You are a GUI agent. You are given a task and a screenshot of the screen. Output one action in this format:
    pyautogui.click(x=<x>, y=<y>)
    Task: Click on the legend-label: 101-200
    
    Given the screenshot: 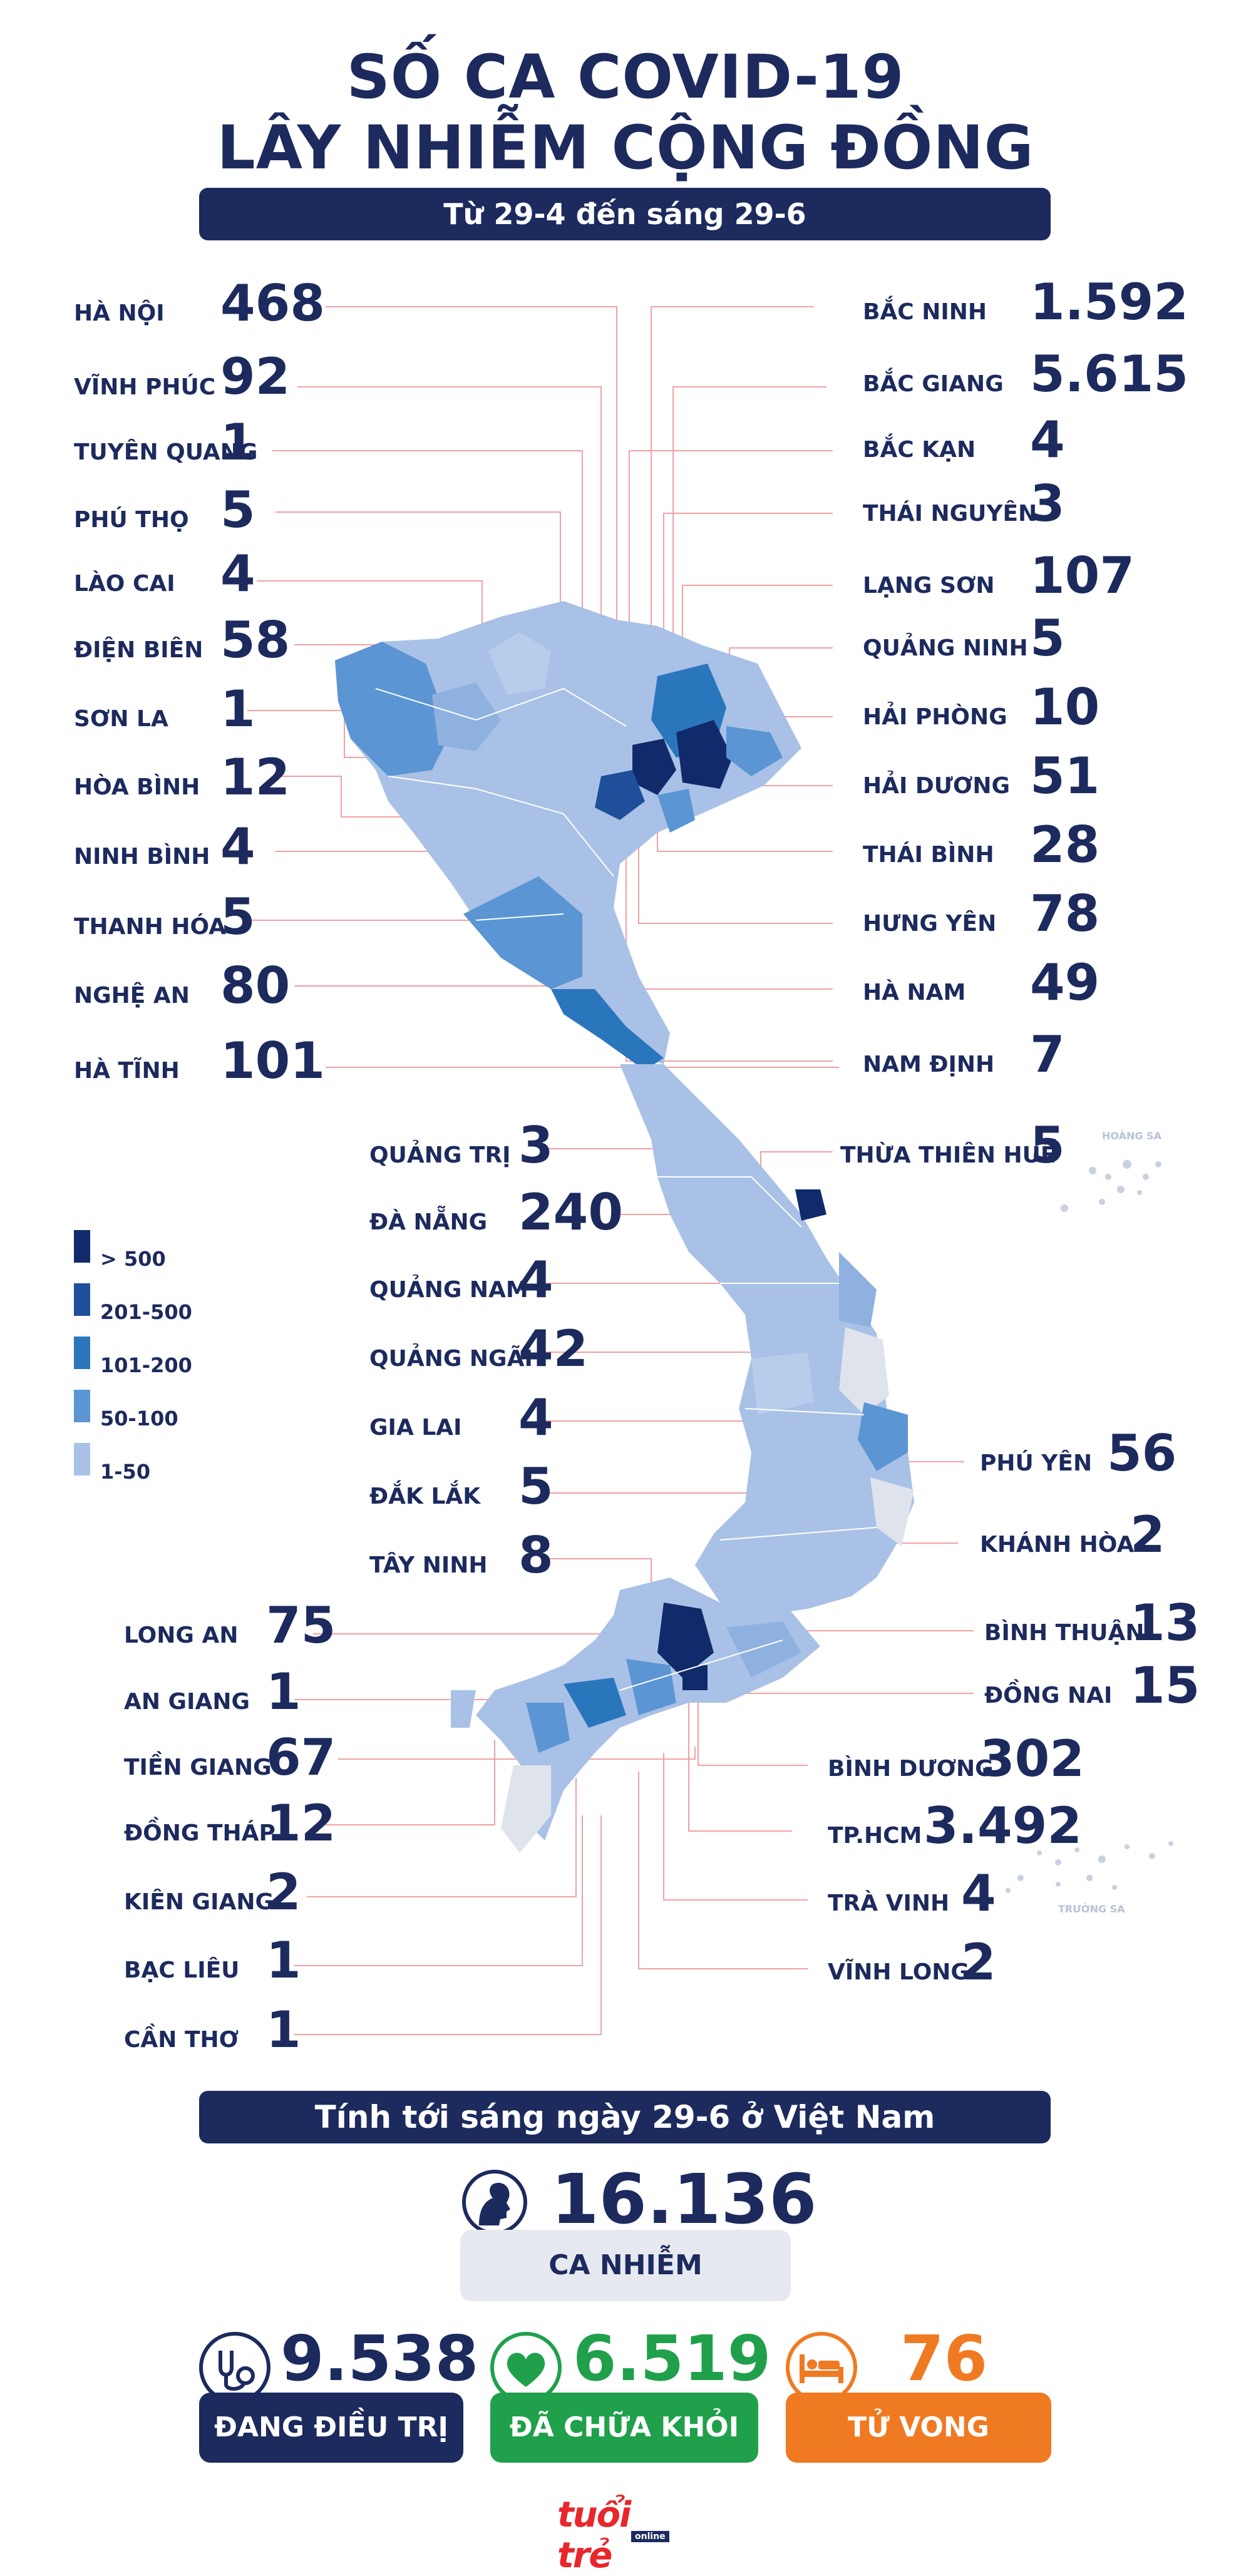 What is the action you would take?
    pyautogui.click(x=146, y=1365)
    